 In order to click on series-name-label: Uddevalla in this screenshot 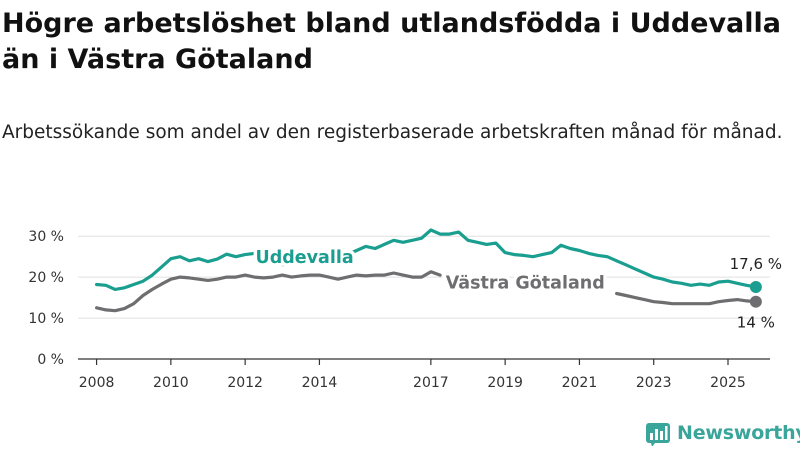, I will do `click(304, 258)`.